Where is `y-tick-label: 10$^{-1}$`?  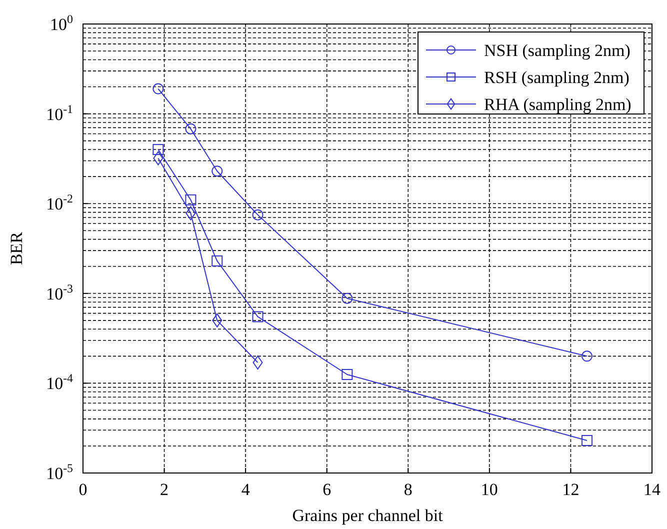 y-tick-label: 10$^{-1}$ is located at coordinates (60, 113).